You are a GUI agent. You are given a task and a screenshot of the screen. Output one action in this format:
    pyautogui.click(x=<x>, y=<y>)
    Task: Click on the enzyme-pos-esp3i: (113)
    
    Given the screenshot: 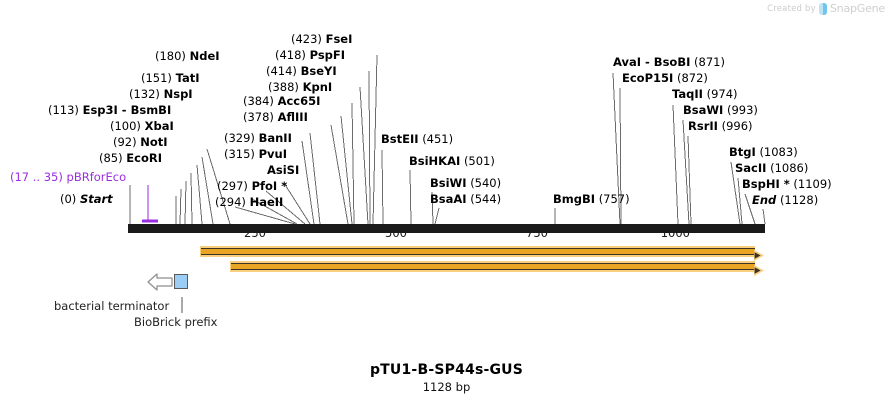 What is the action you would take?
    pyautogui.click(x=63, y=110)
    